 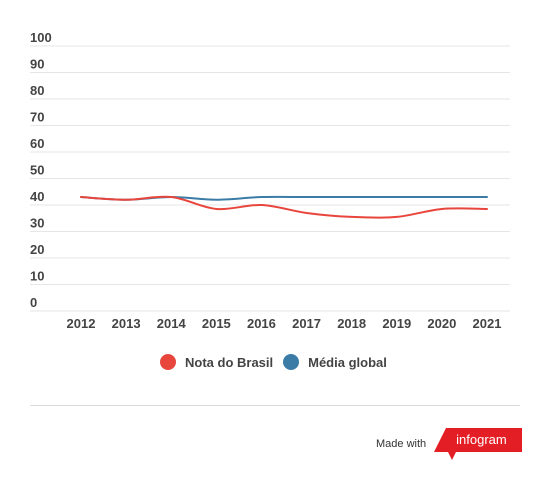 I want to click on made-with-text: Made with, so click(x=401, y=444).